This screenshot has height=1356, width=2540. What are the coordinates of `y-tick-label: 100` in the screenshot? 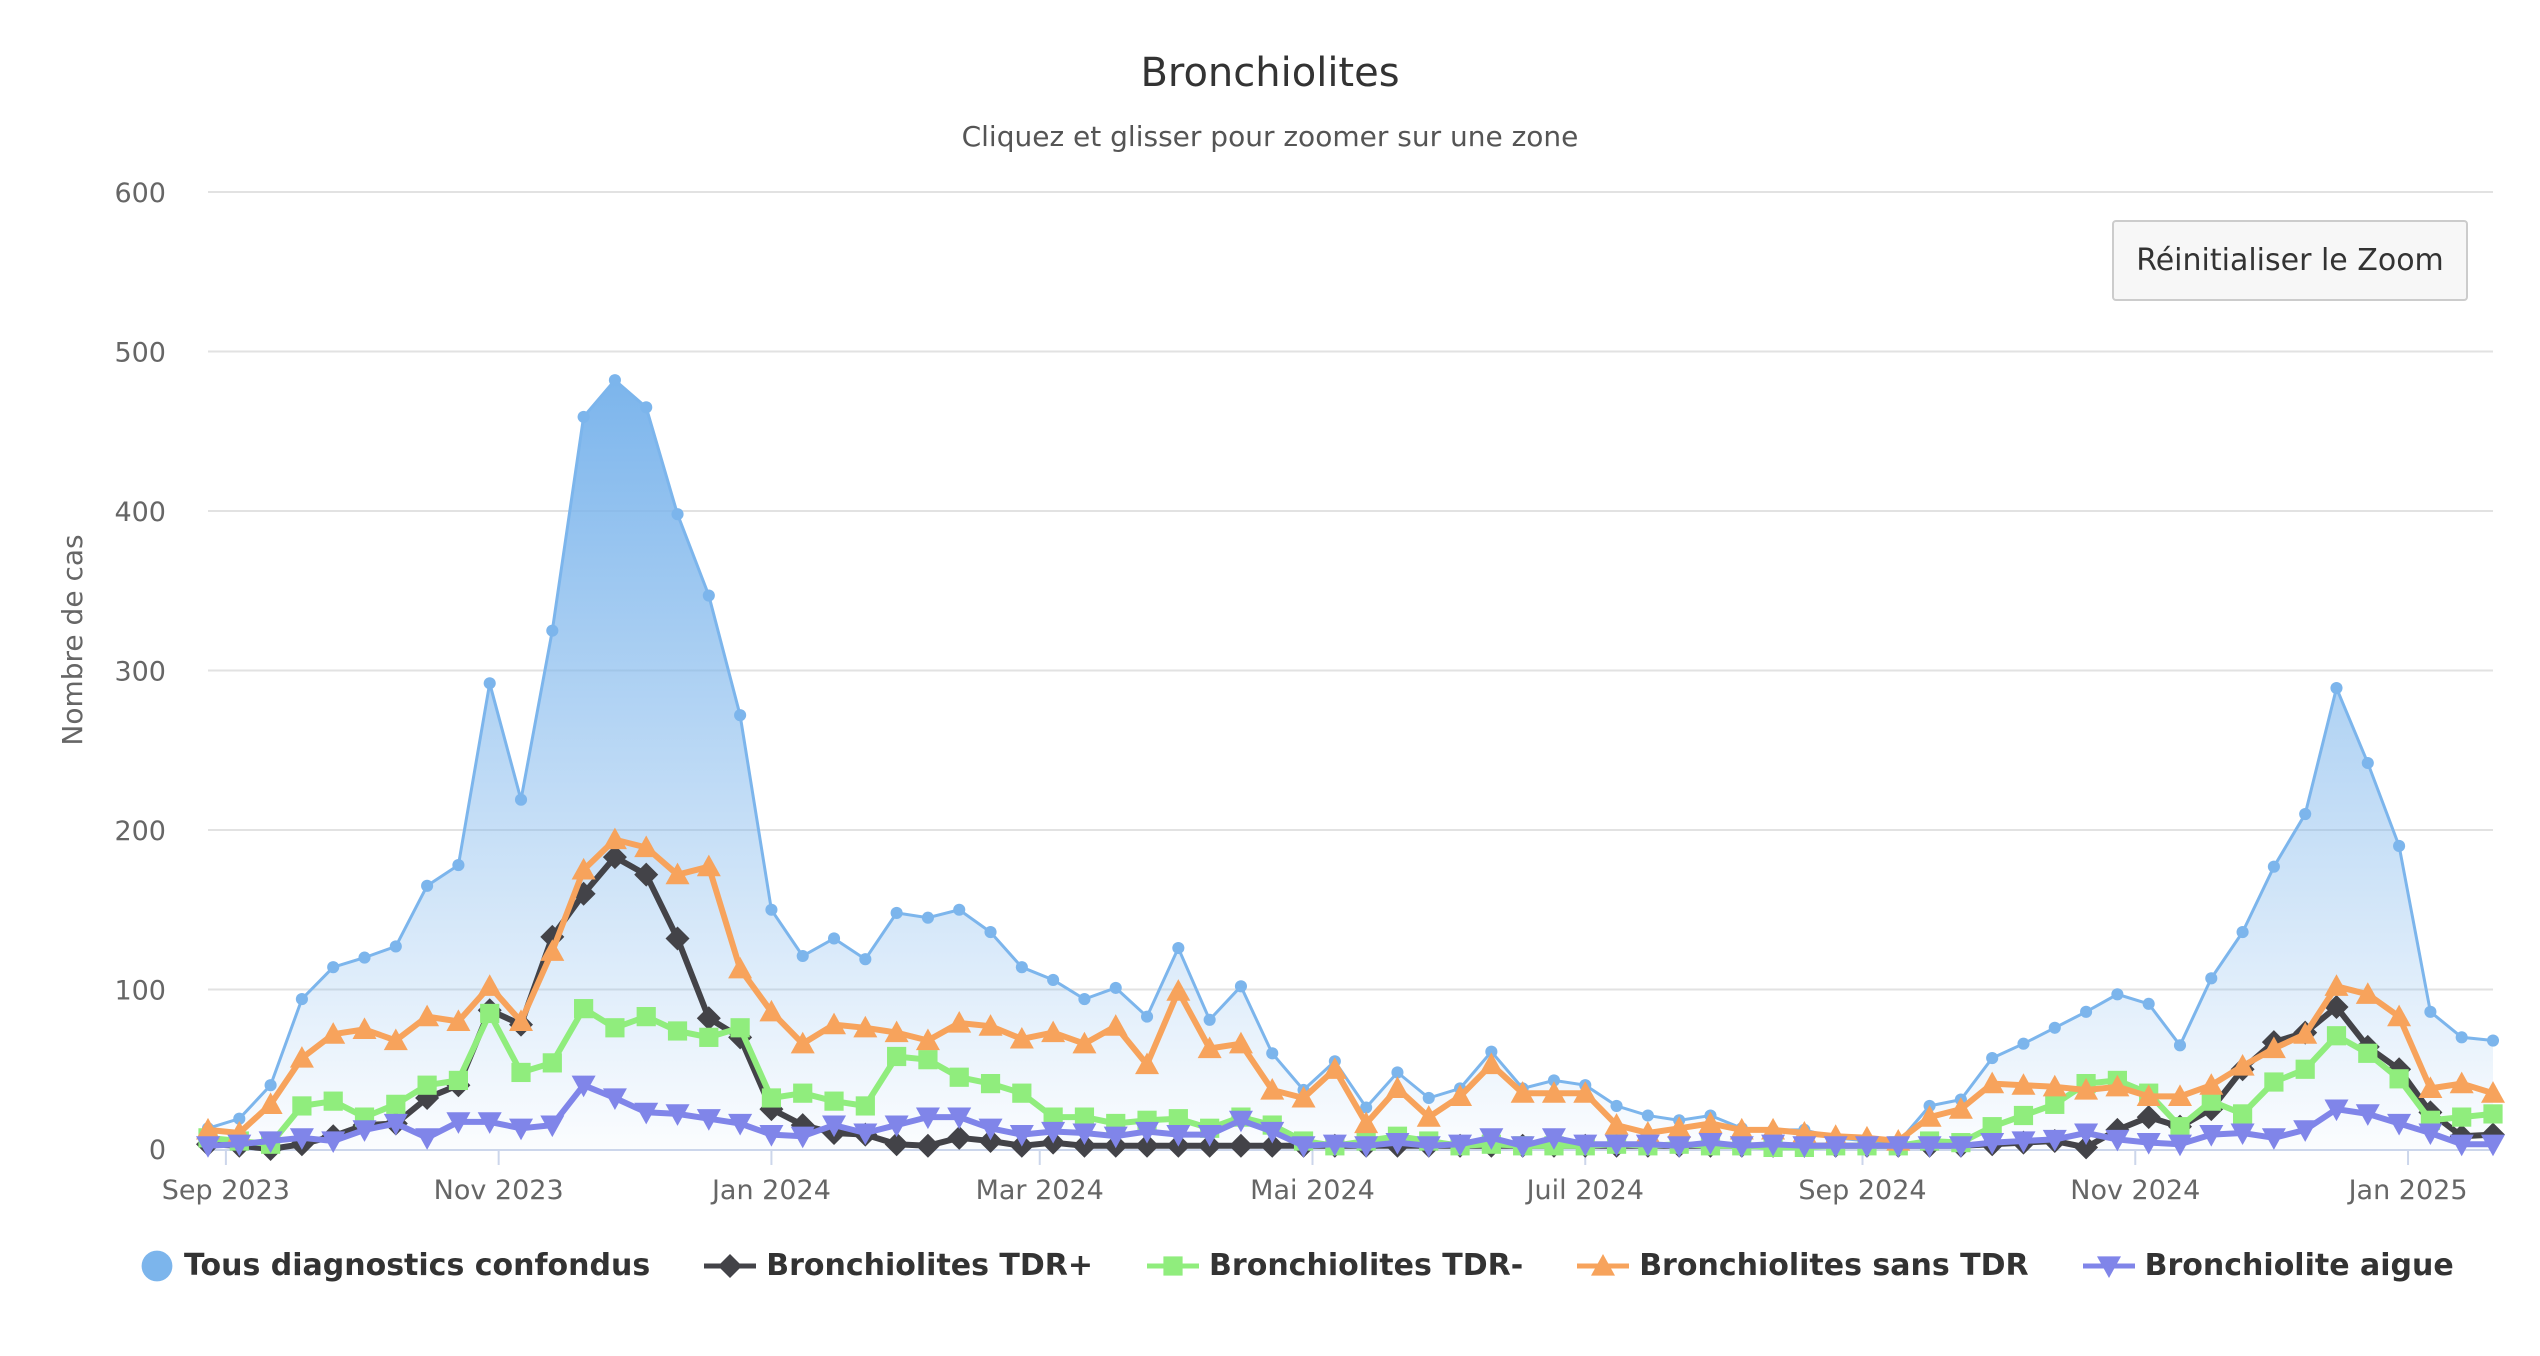 It's located at (140, 991).